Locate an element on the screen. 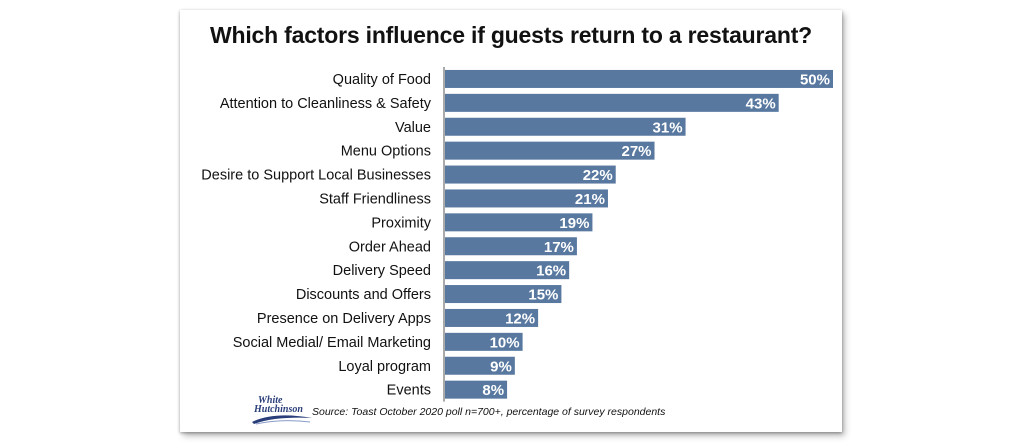  category-label: Events is located at coordinates (409, 391).